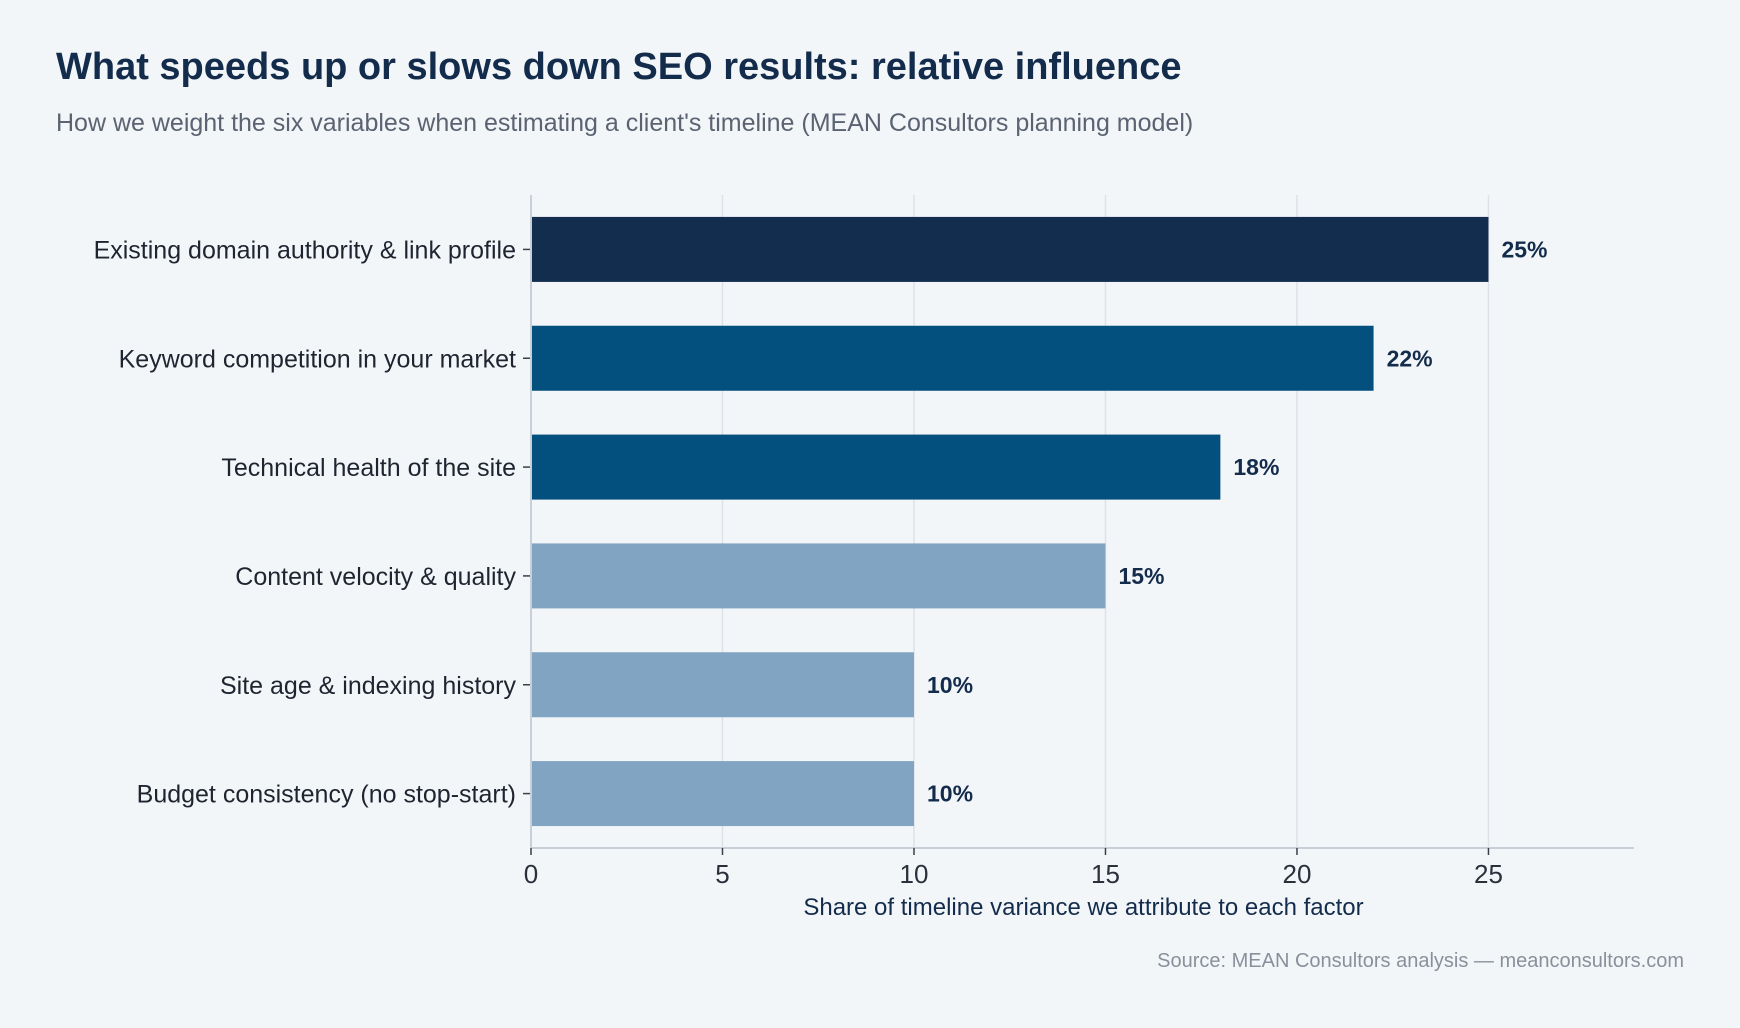  What do you see at coordinates (1410, 358) in the screenshot?
I see `bar-value-label: 22%` at bounding box center [1410, 358].